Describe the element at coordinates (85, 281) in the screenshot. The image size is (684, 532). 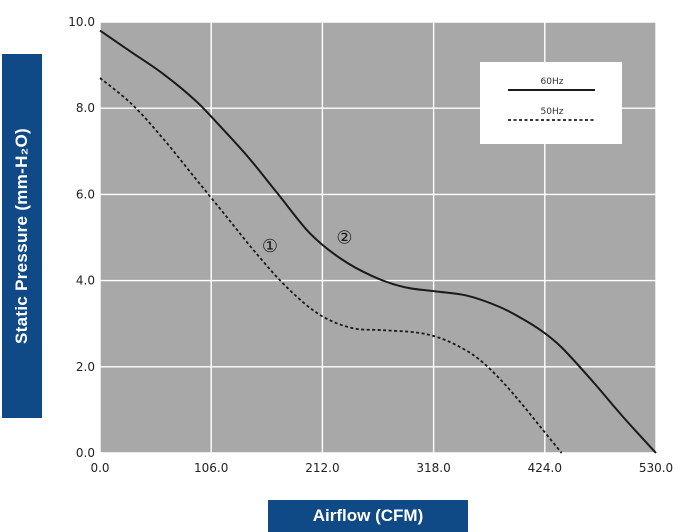
I see `y-tick-label: 4.0` at that location.